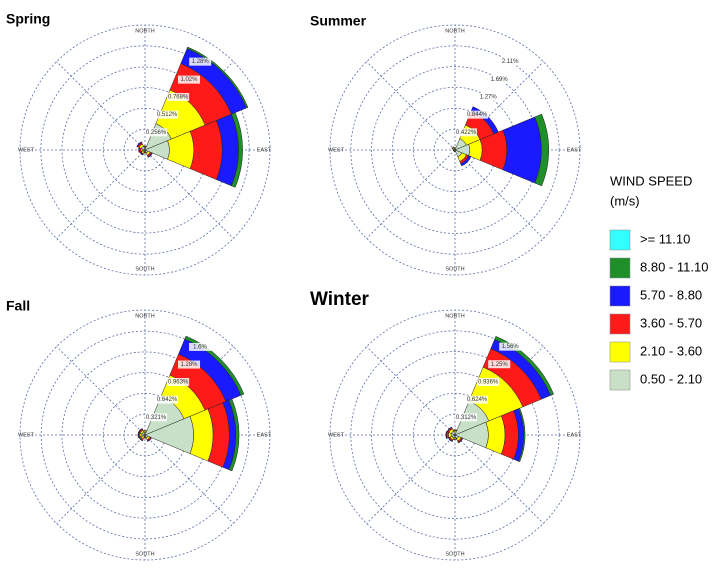 The height and width of the screenshot is (586, 718). I want to click on ring-label: 2.11%, so click(510, 62).